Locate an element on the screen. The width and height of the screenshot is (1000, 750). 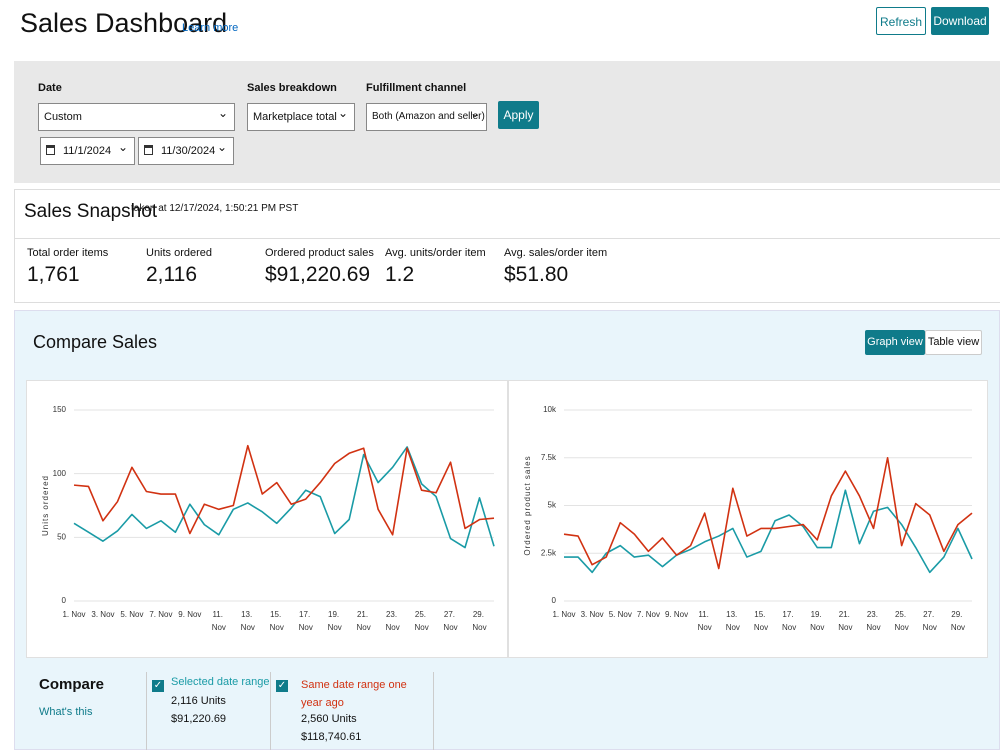
metric-label: Units ordered is located at coordinates (179, 253).